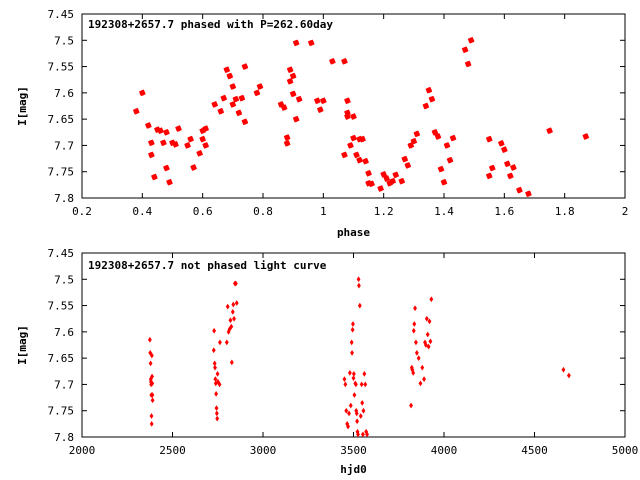  Describe the element at coordinates (384, 211) in the screenshot. I see `x-tick-label: 1.2` at that location.